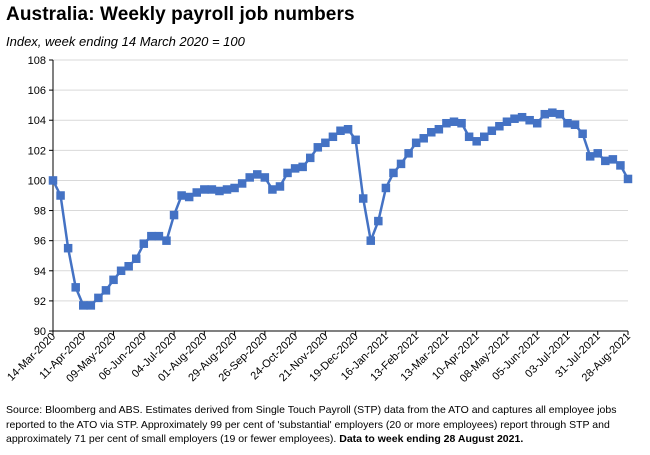 The height and width of the screenshot is (455, 650). What do you see at coordinates (37, 61) in the screenshot?
I see `y-tick-label: 108` at bounding box center [37, 61].